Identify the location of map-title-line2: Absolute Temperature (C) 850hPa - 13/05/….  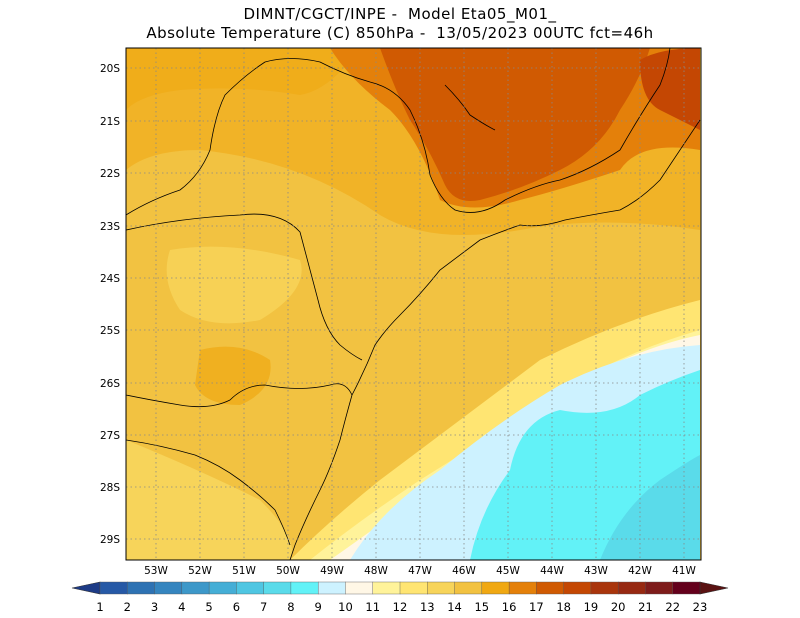
(400, 33).